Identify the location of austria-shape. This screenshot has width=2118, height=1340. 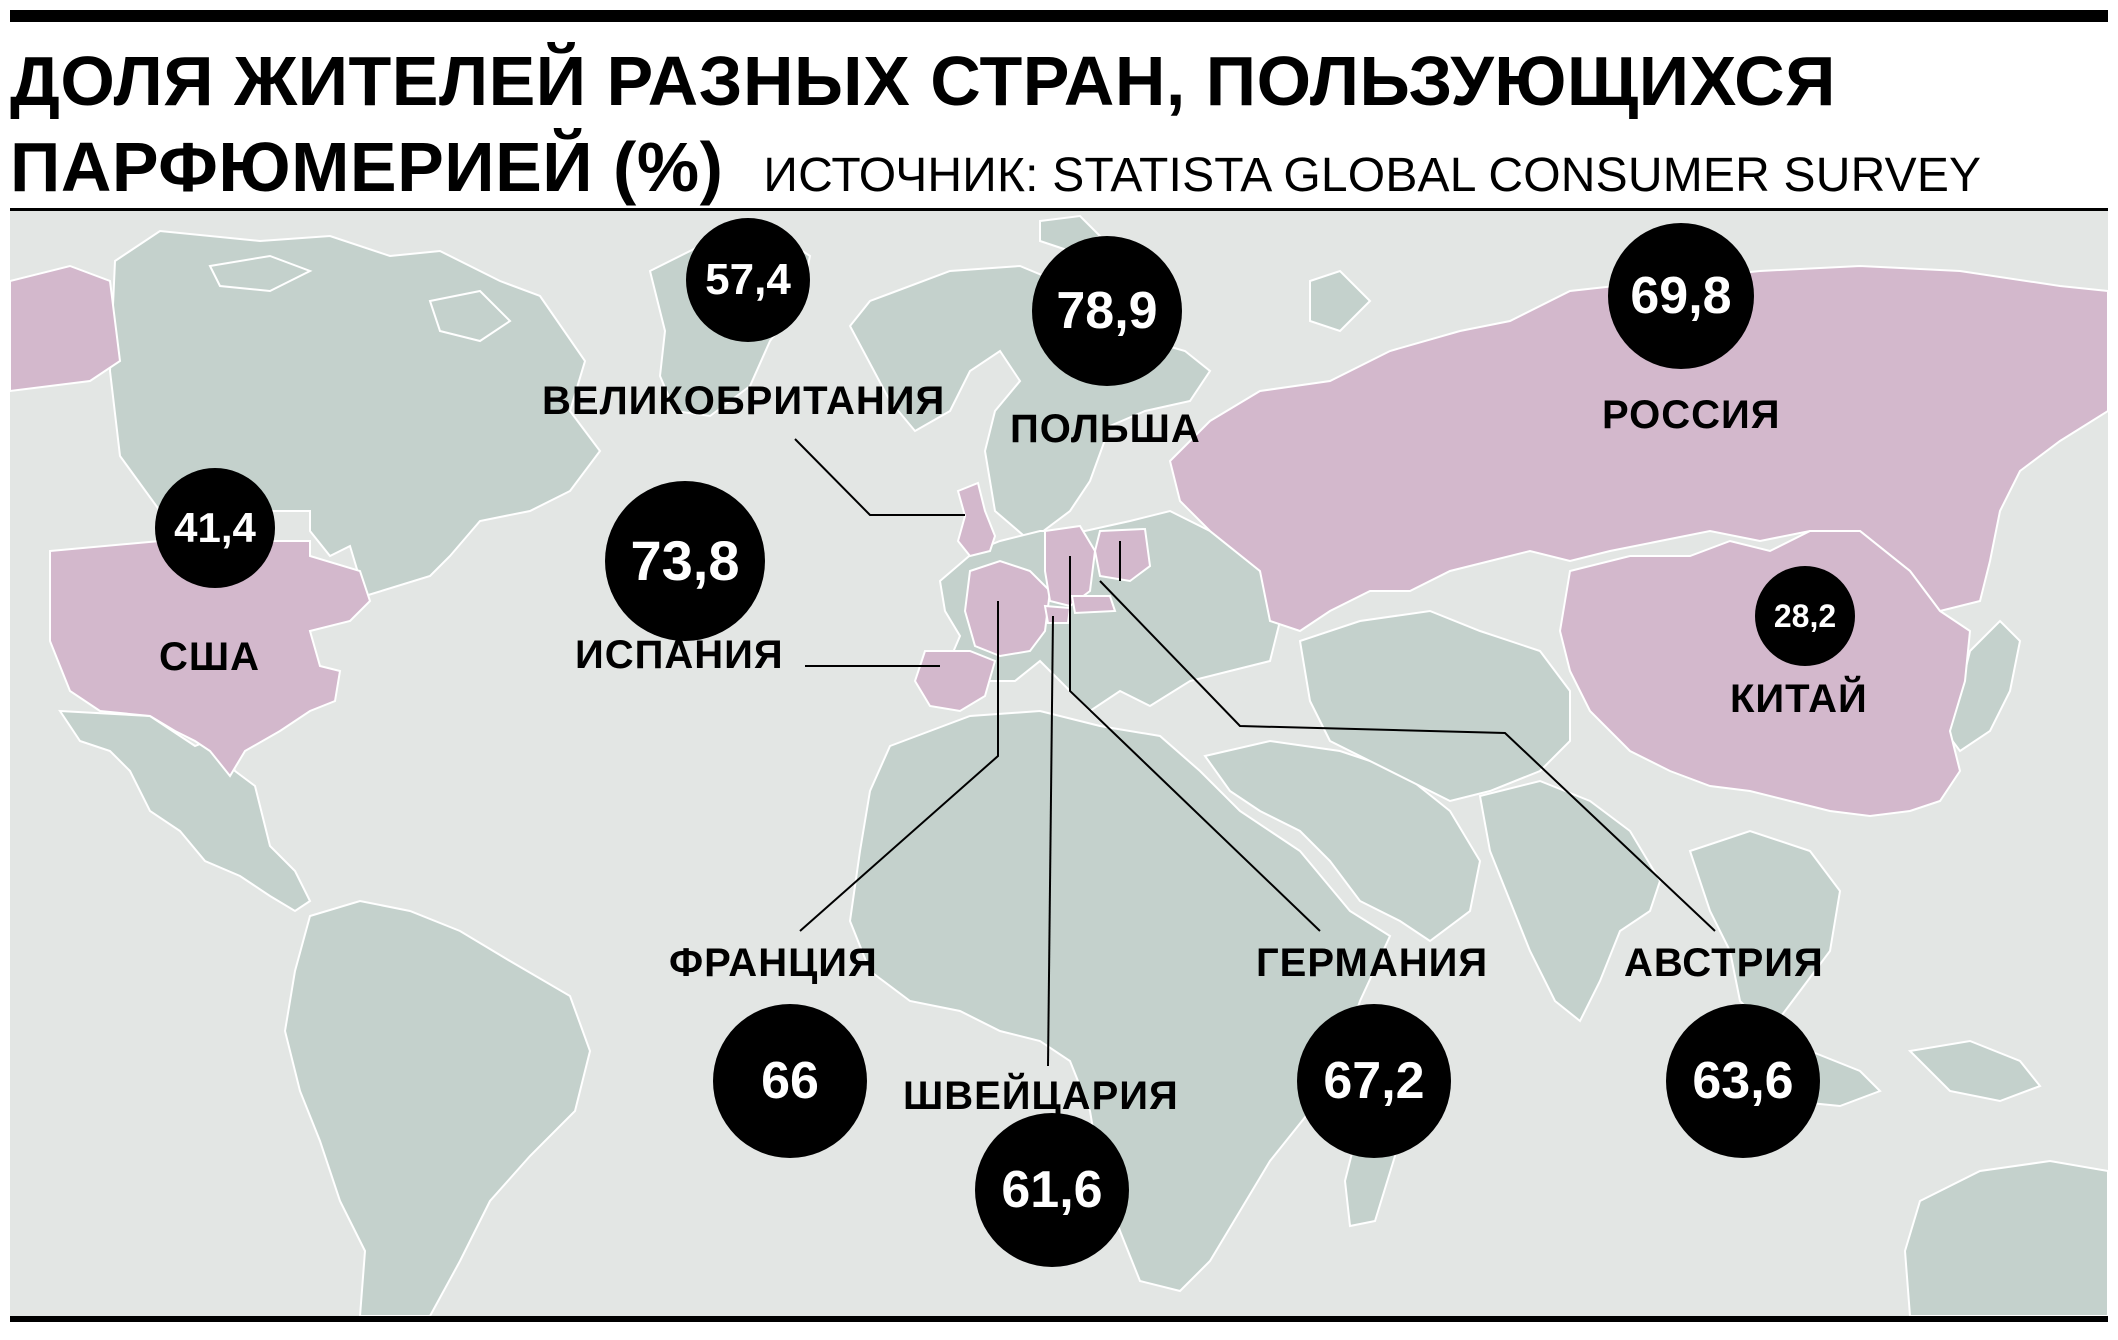
(1093, 605).